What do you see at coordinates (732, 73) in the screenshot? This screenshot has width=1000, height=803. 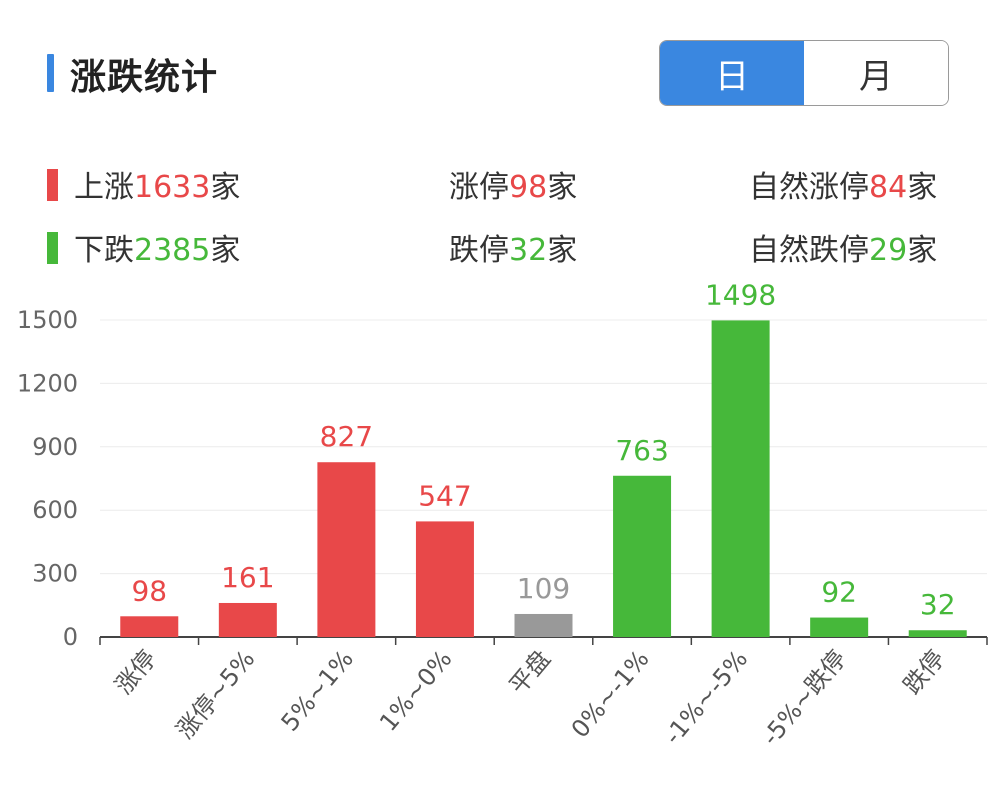 I see `tab-day: 日` at bounding box center [732, 73].